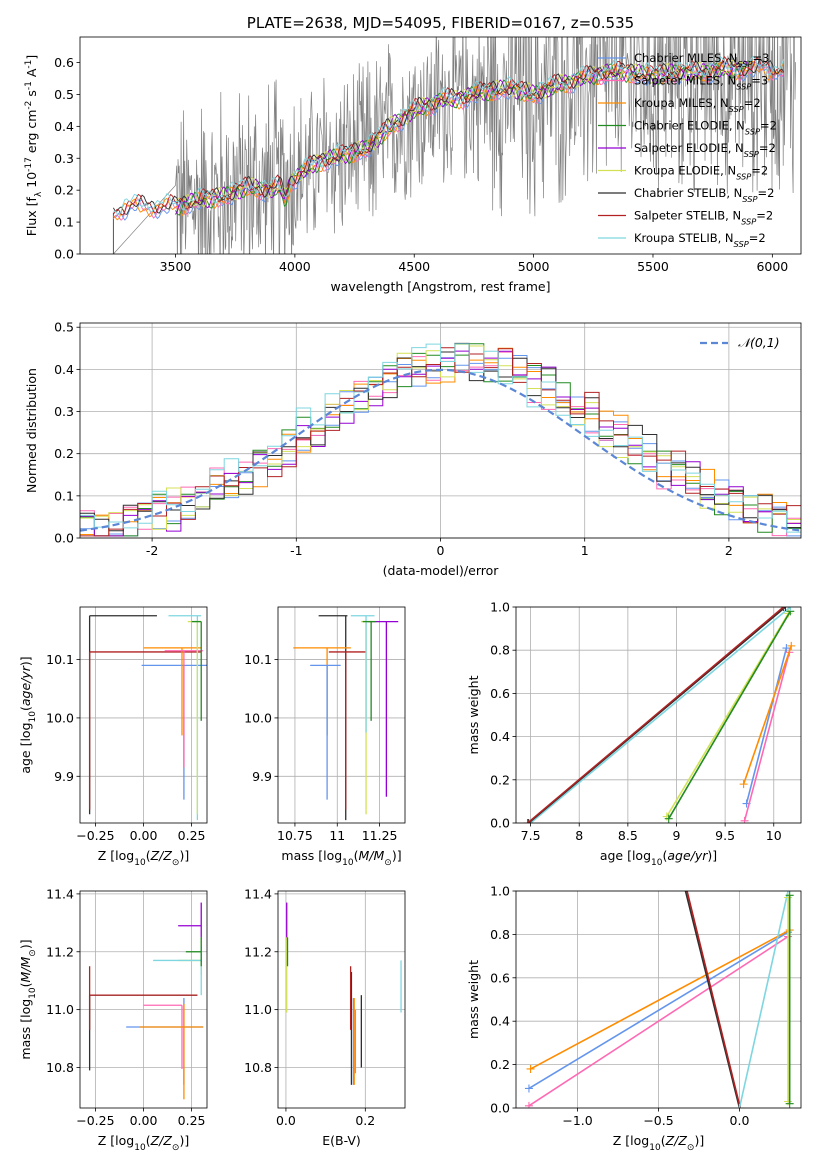  Describe the element at coordinates (176, 266) in the screenshot. I see `x-tick-label: 3500` at that location.